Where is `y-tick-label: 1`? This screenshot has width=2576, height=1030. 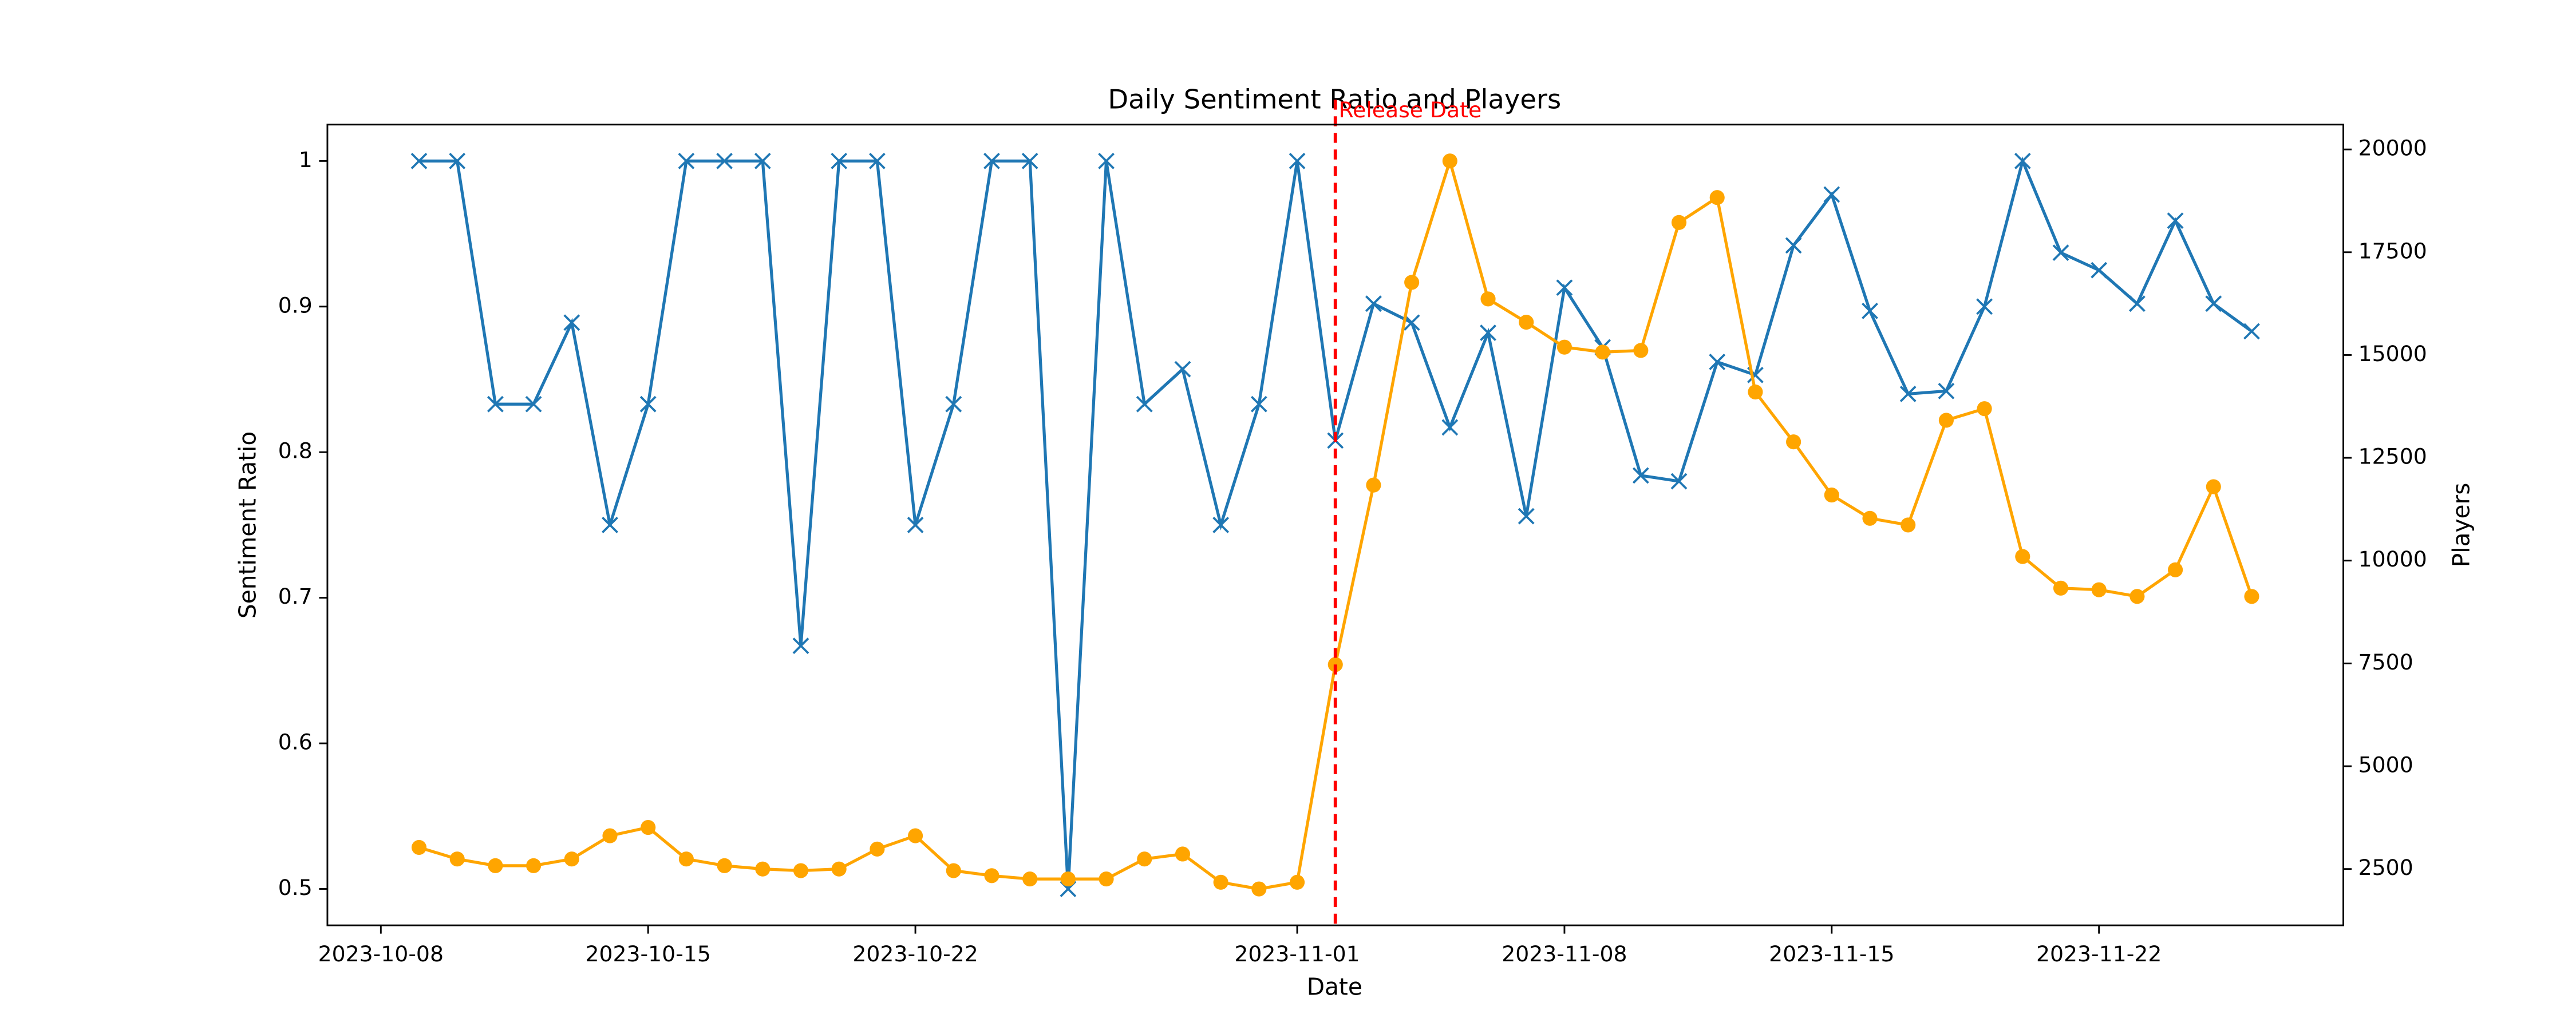
y-tick-label: 1 is located at coordinates (306, 159).